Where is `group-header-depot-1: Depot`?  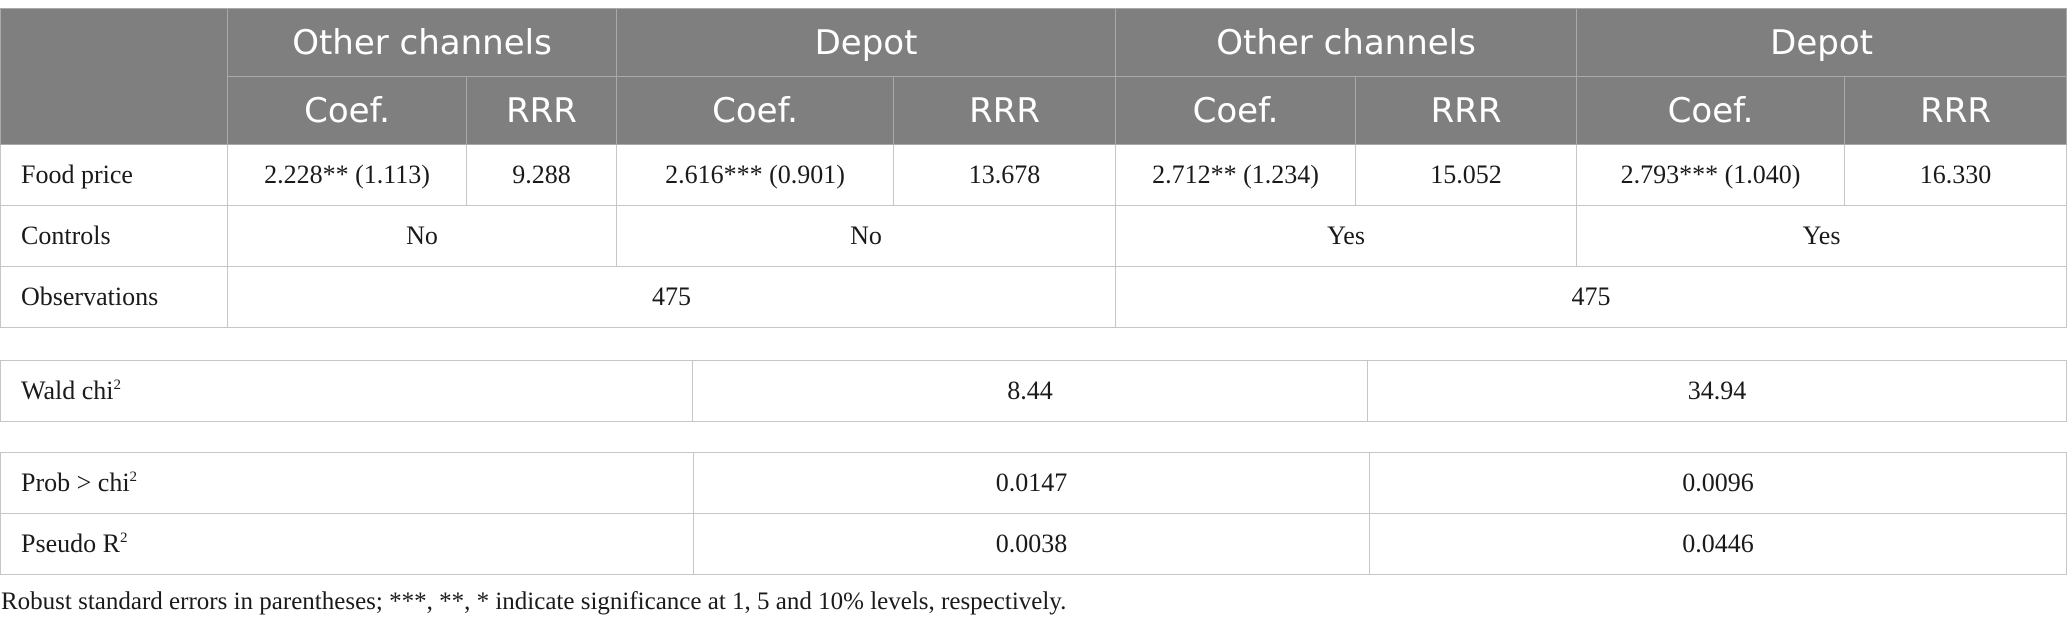
group-header-depot-1: Depot is located at coordinates (866, 42).